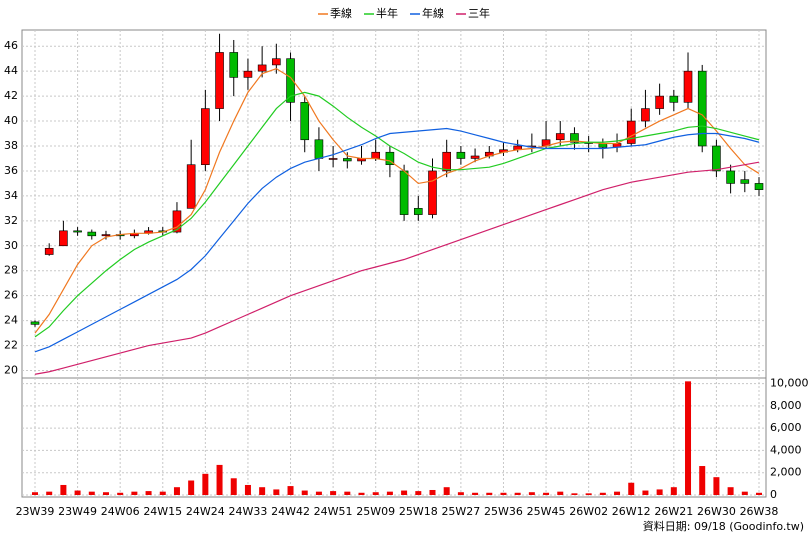  Describe the element at coordinates (786, 449) in the screenshot. I see `y2-tick-label: 4,000` at that location.